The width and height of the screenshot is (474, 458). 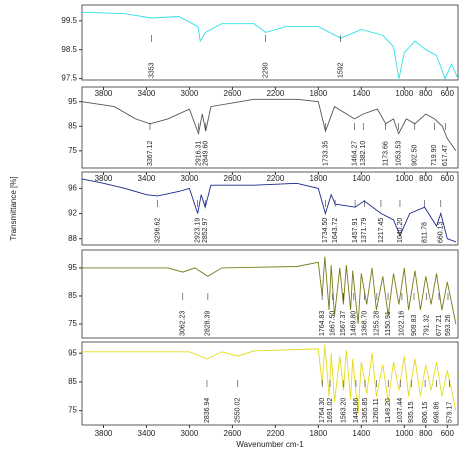 I want to click on peak-label: 1449.66, so click(x=356, y=410).